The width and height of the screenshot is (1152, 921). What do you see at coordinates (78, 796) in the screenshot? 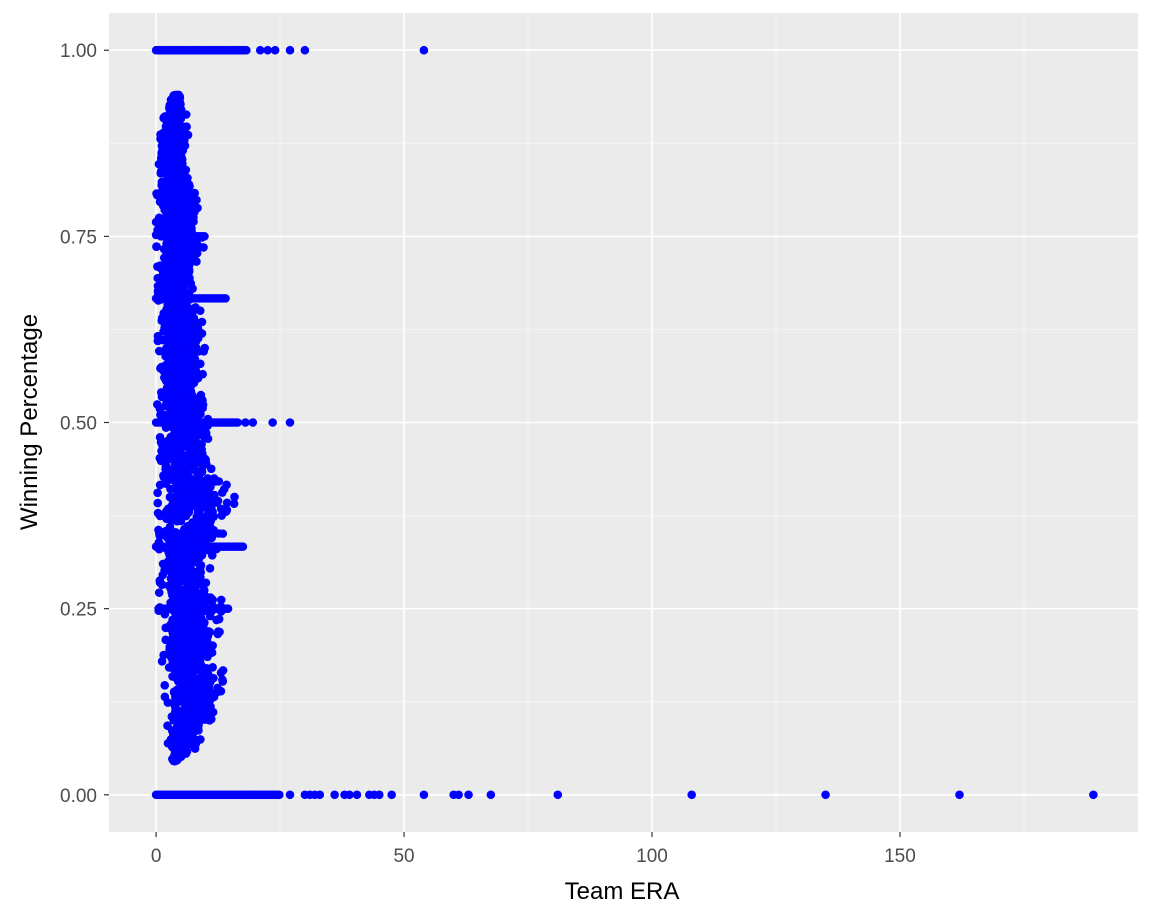
I see `y-tick-label: 0.00` at bounding box center [78, 796].